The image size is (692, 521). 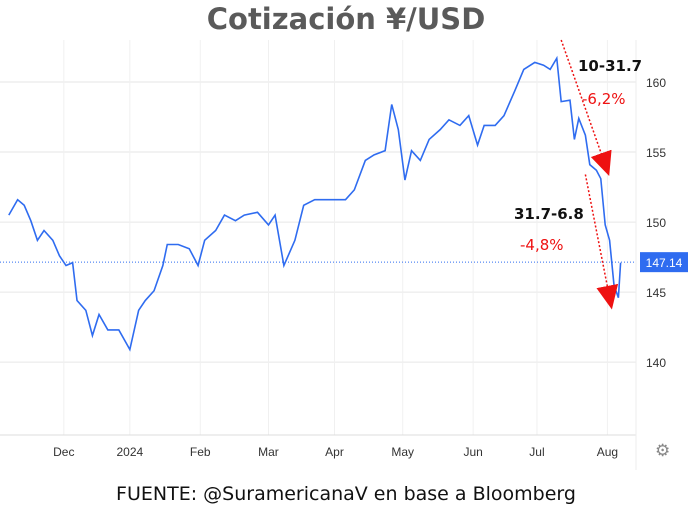 What do you see at coordinates (607, 452) in the screenshot?
I see `x-tick-label: Aug` at bounding box center [607, 452].